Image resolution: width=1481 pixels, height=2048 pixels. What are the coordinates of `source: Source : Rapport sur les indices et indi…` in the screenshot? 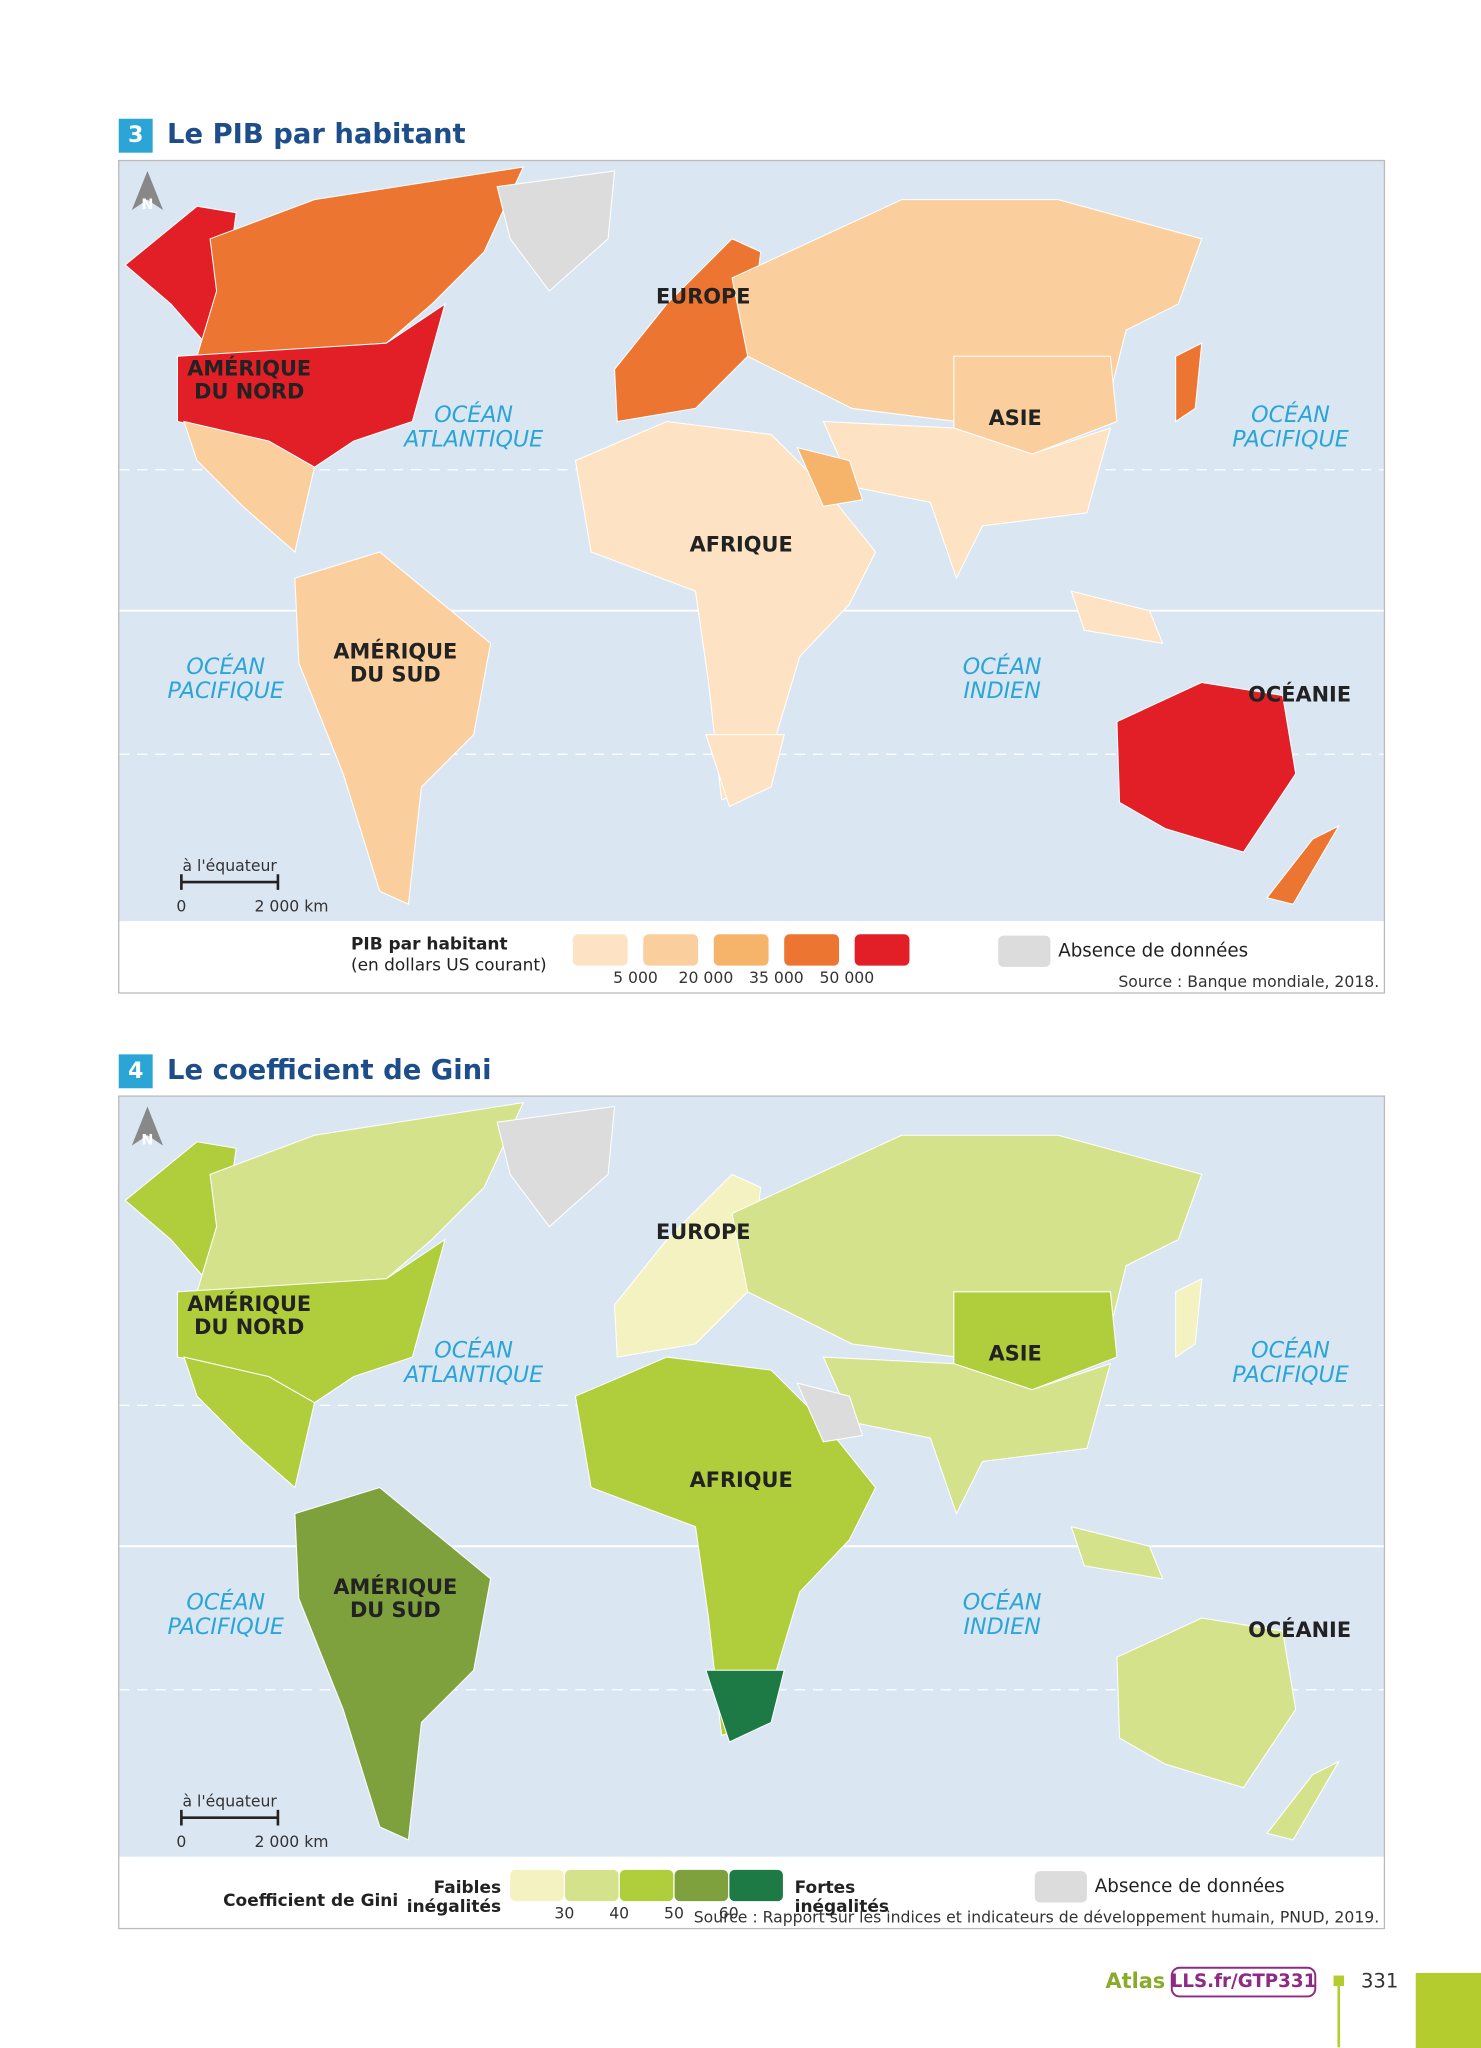 It's located at (1037, 1917).